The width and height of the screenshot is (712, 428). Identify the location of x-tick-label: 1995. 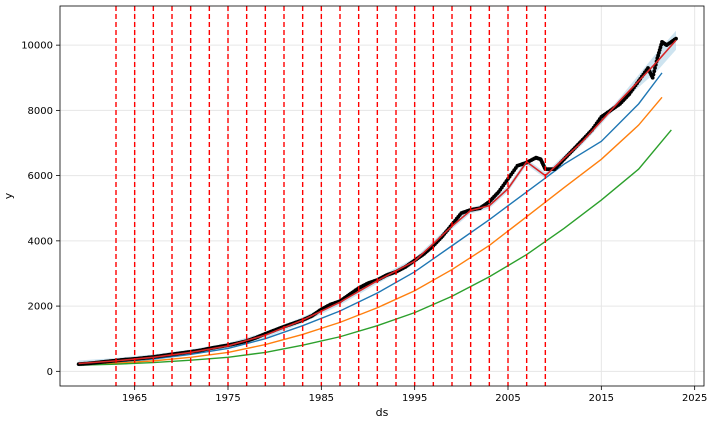
(414, 398).